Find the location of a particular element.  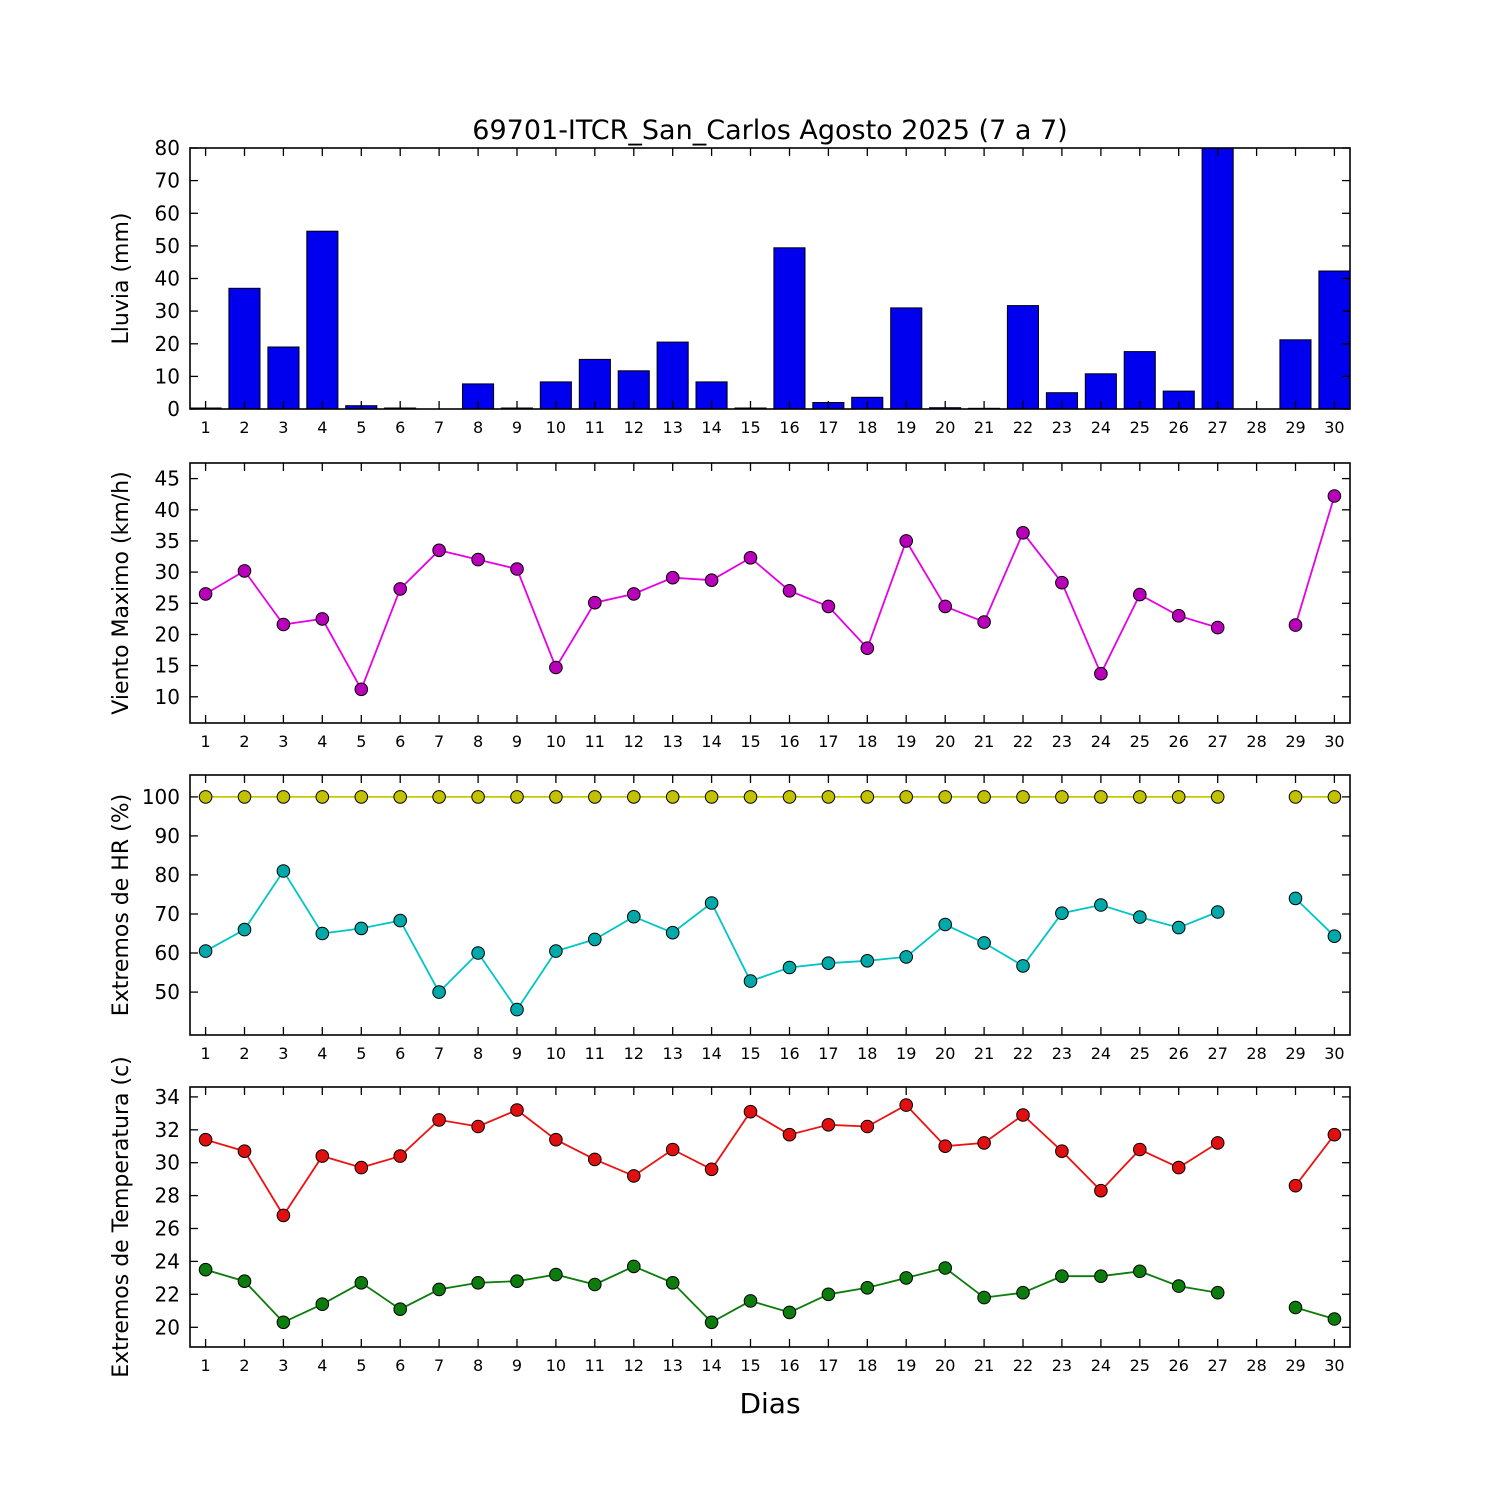

plot-area-hr is located at coordinates (770, 903).